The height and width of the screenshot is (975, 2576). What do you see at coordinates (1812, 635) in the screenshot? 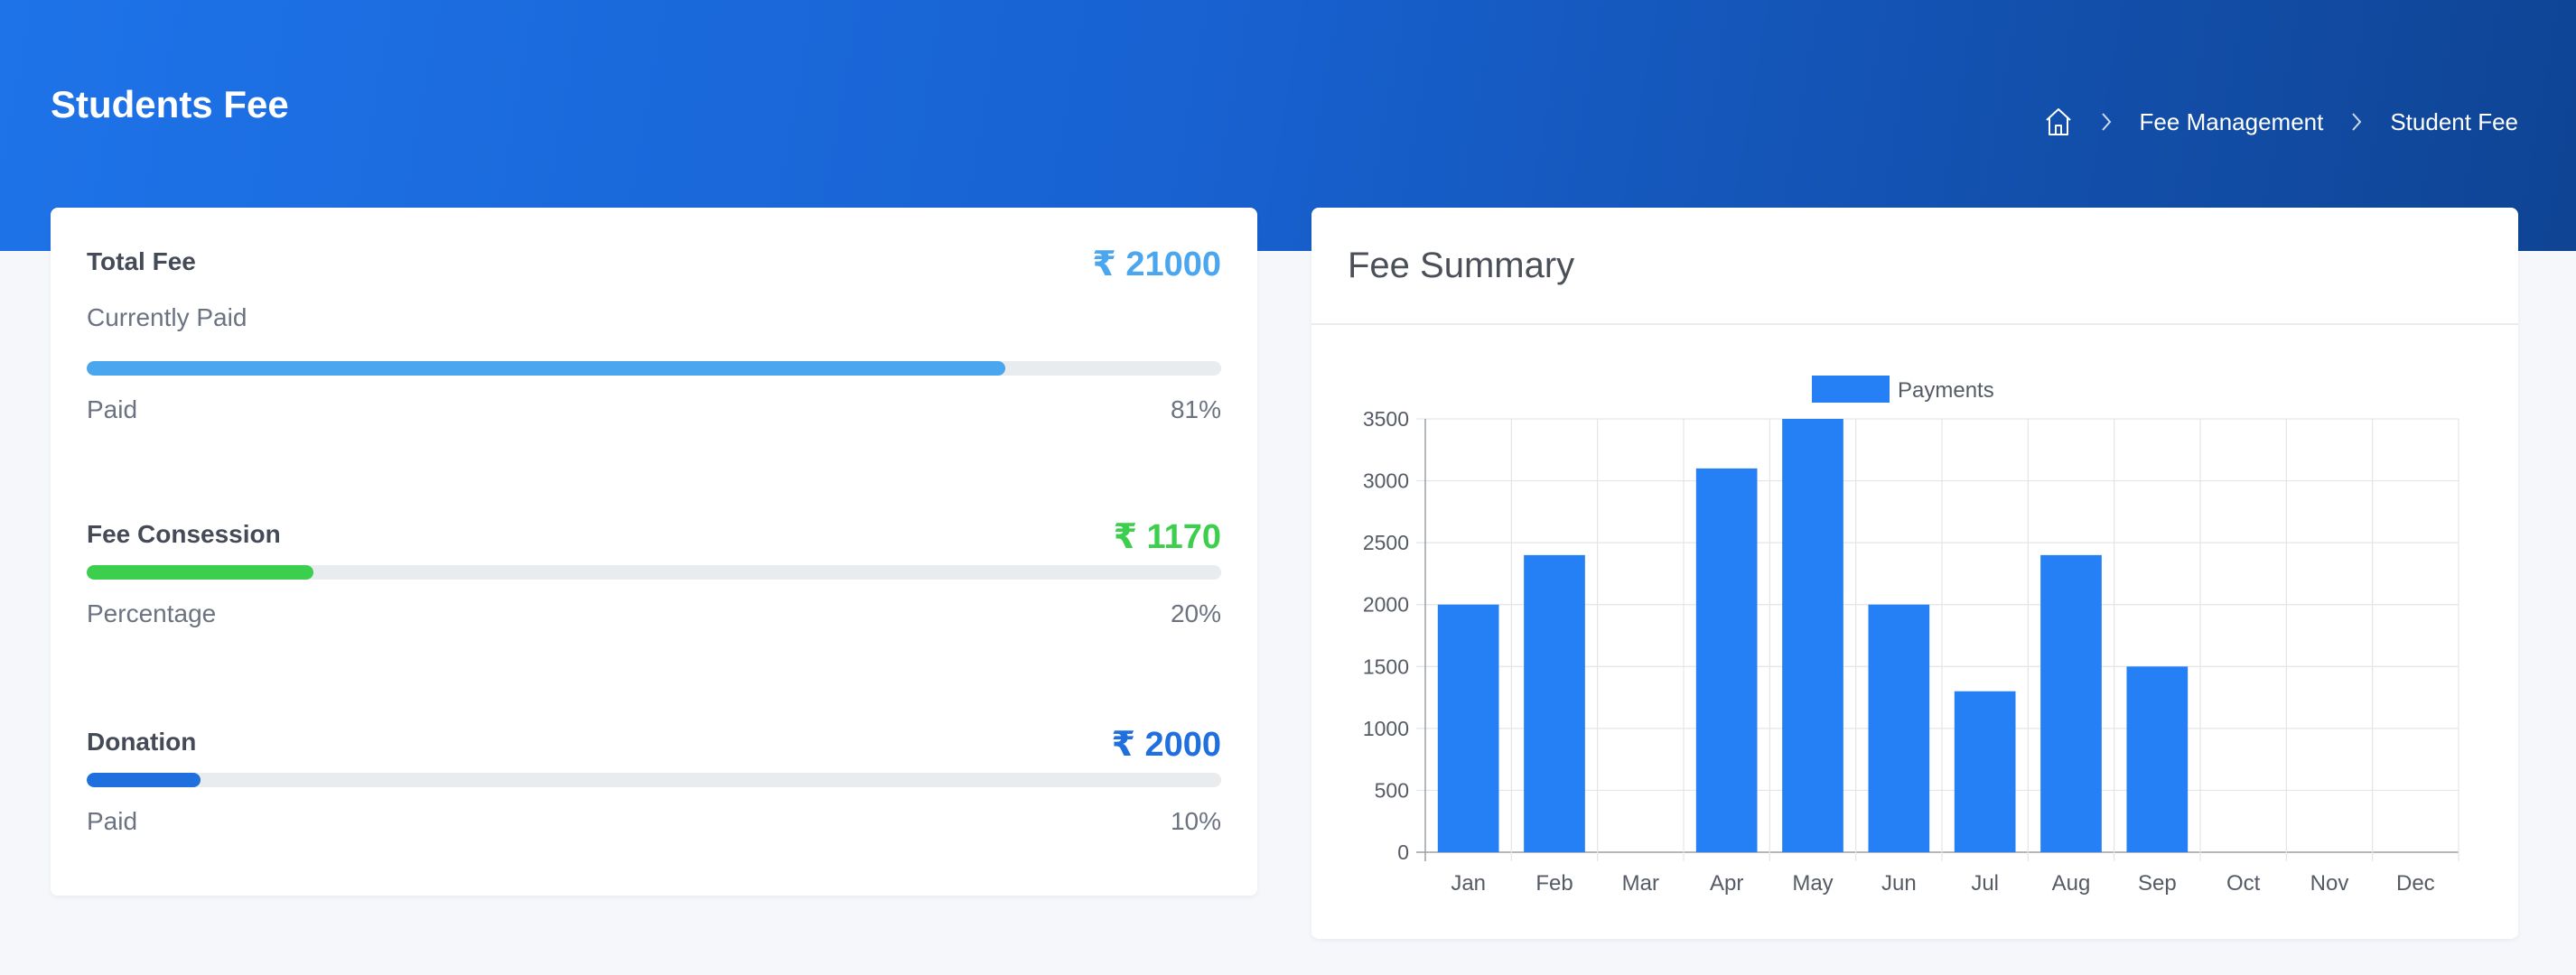
I see `bar-may` at bounding box center [1812, 635].